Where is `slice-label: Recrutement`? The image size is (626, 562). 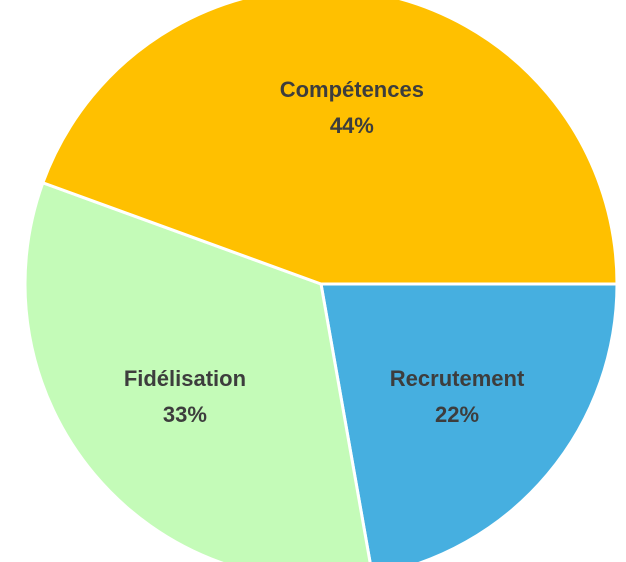 slice-label: Recrutement is located at coordinates (457, 378).